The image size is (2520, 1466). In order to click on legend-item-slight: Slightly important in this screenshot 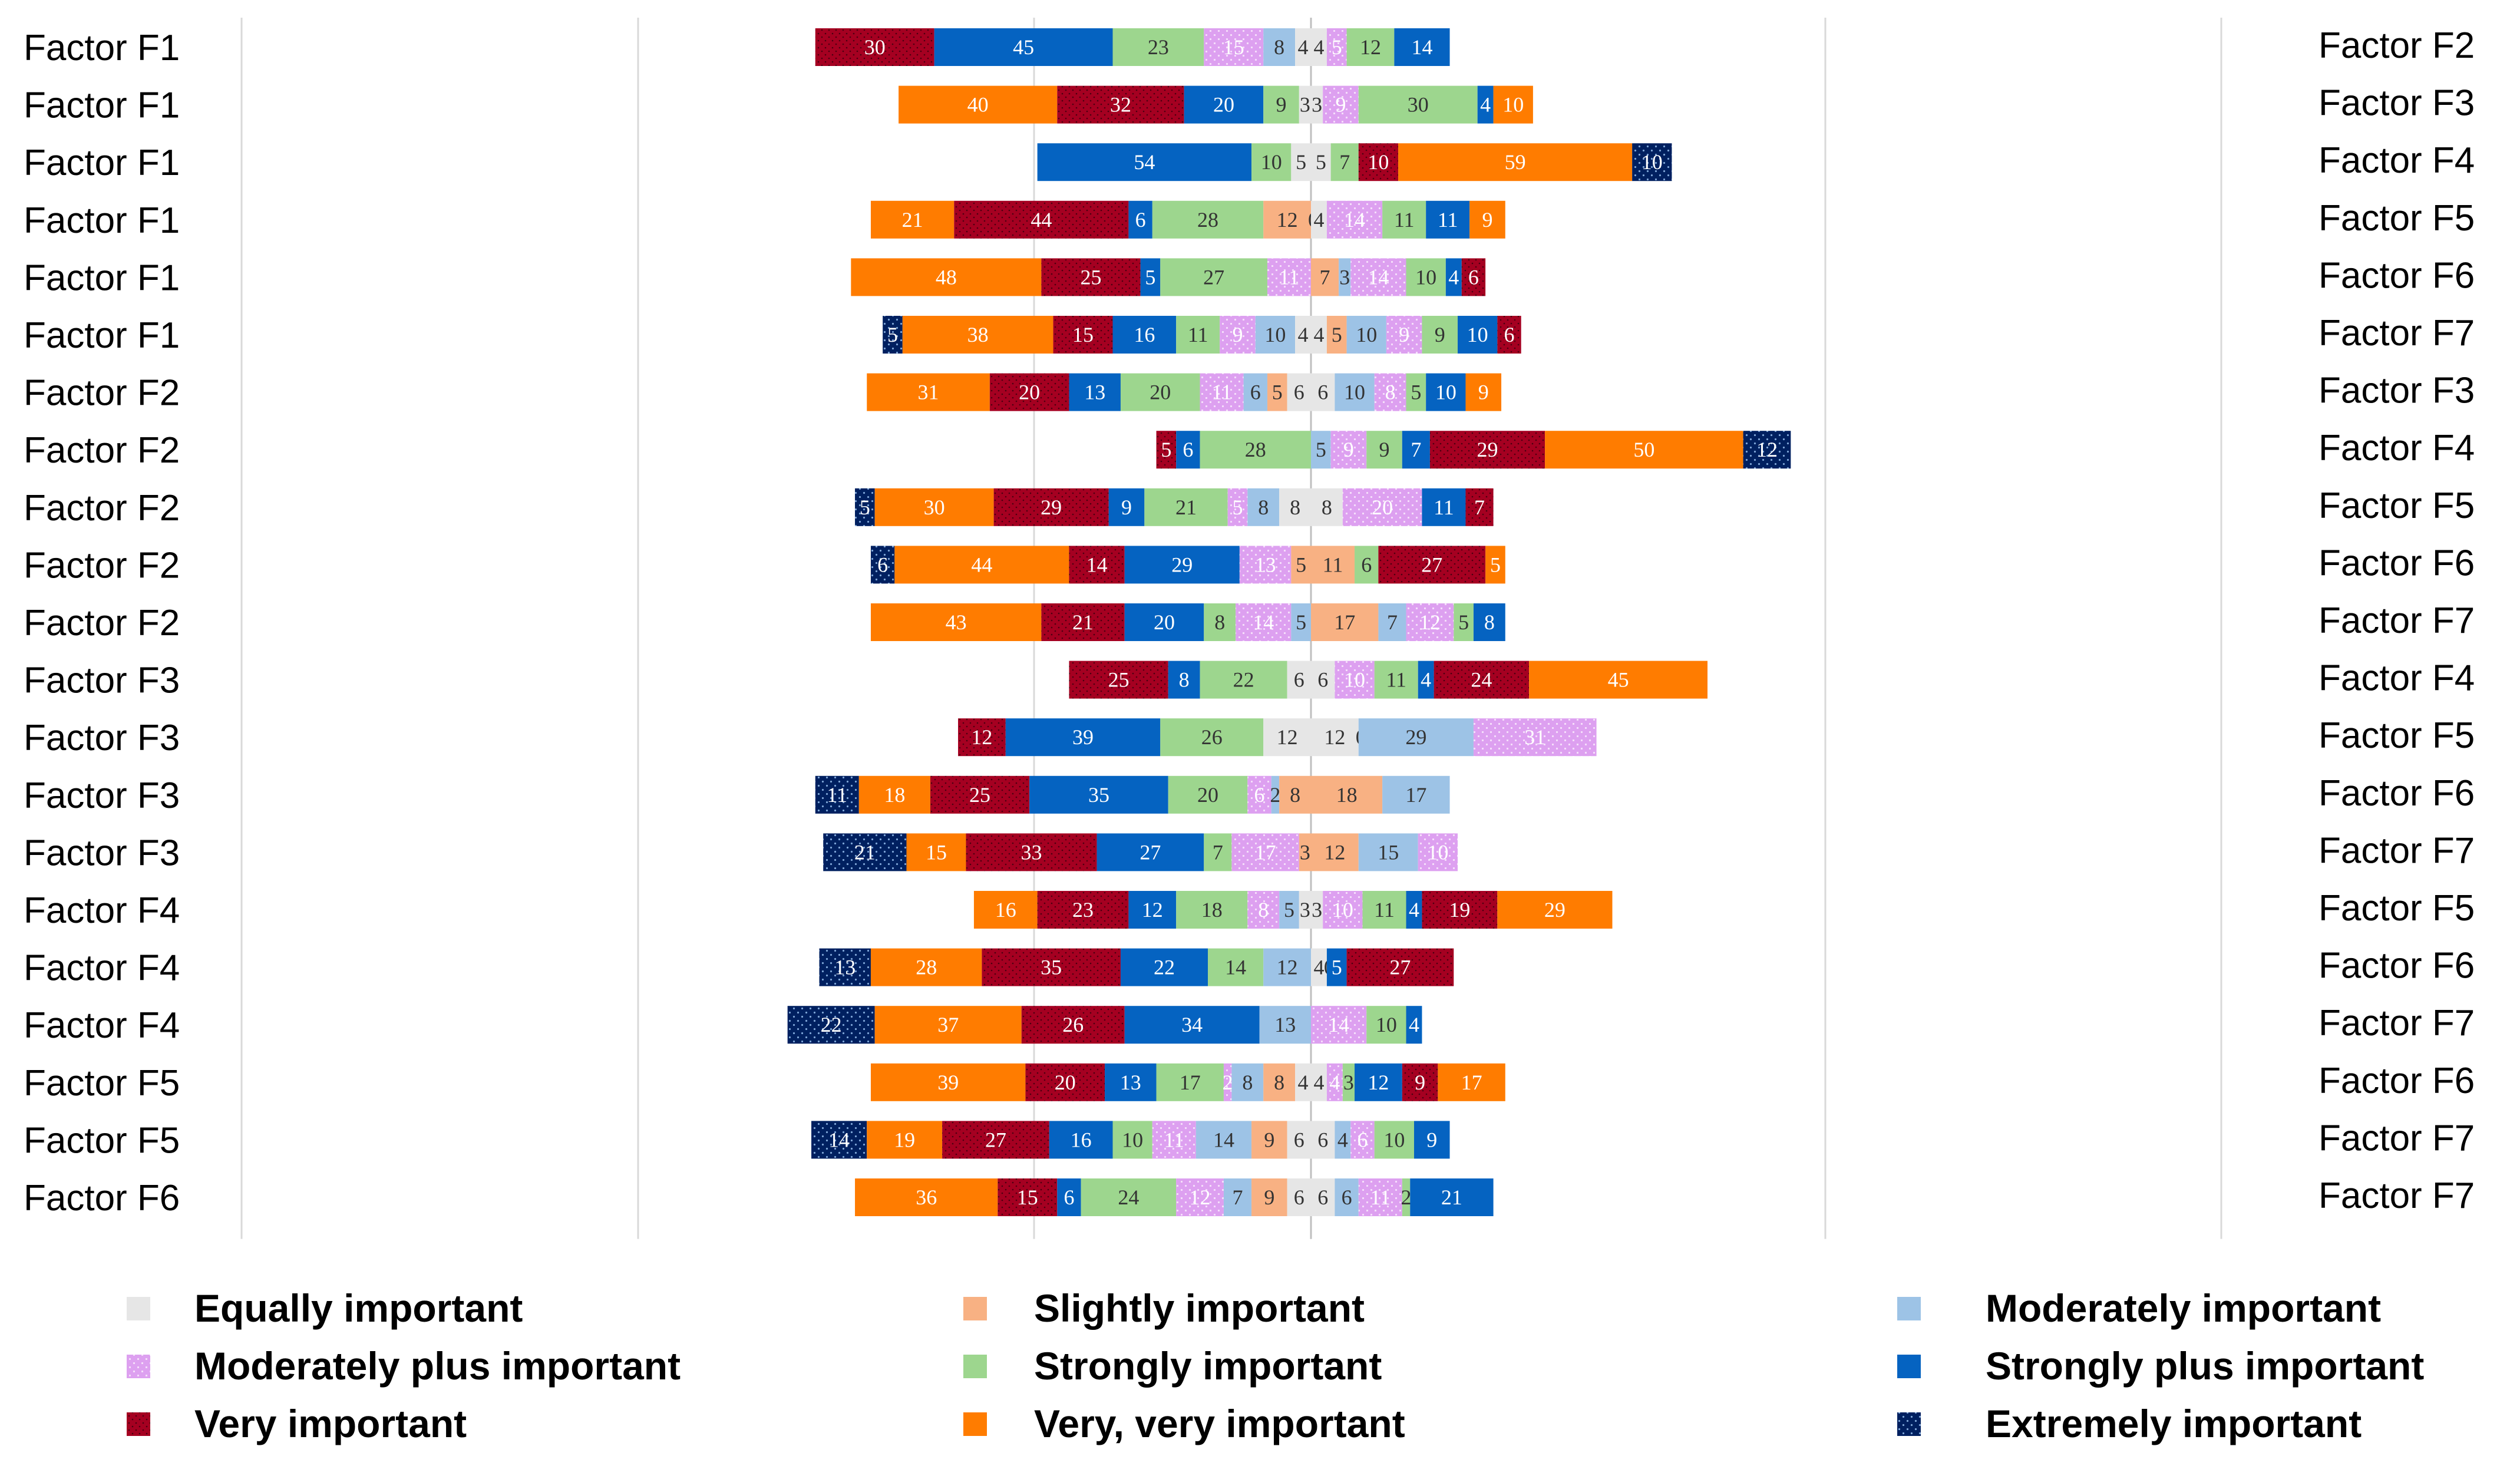, I will do `click(1164, 1308)`.